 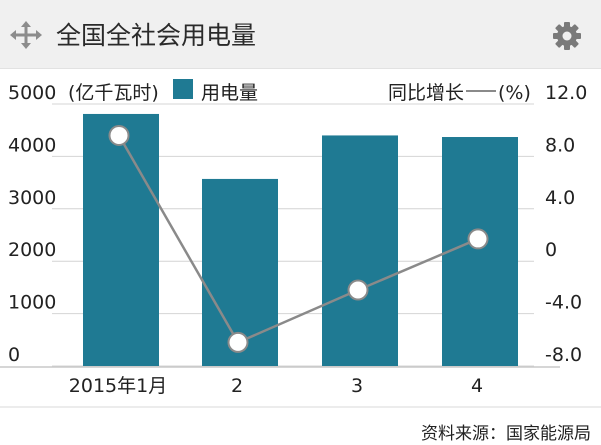 I want to click on right-axis-unit: (%), so click(x=514, y=93).